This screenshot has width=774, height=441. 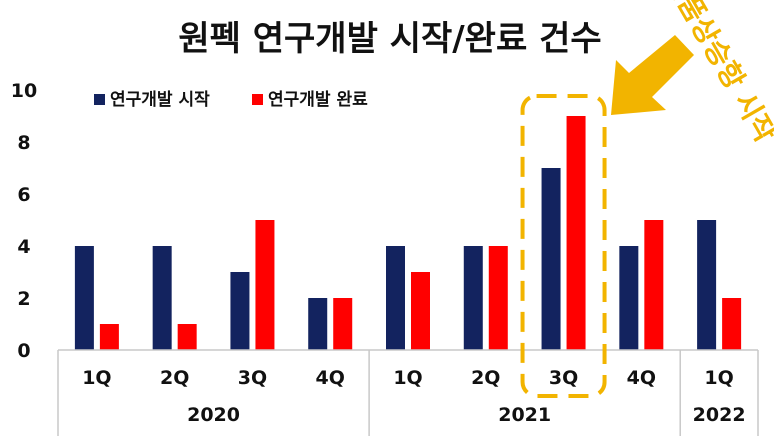 What do you see at coordinates (23, 299) in the screenshot?
I see `y-tick-label: 2` at bounding box center [23, 299].